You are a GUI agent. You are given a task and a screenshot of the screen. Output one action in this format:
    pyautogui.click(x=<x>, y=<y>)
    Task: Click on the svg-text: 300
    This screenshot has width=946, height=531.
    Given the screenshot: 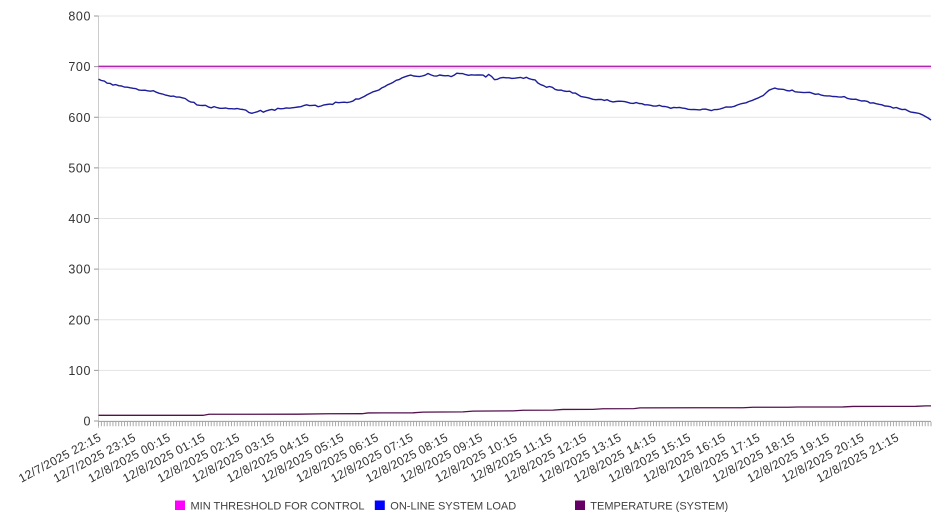 What is the action you would take?
    pyautogui.click(x=79, y=270)
    